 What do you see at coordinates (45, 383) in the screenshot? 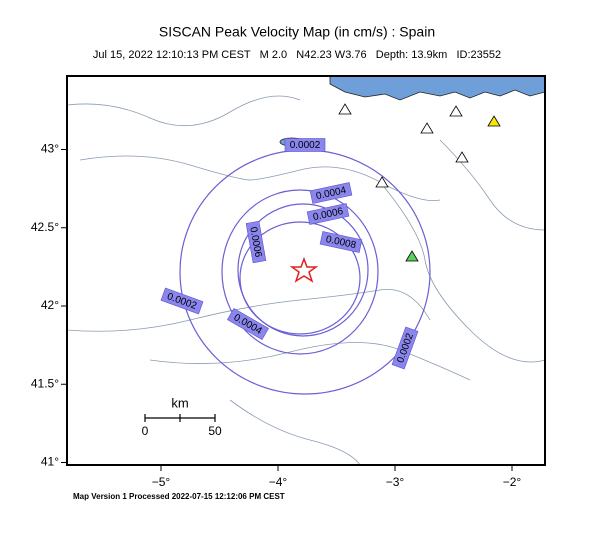
I see `y-tick-label: 41.5°` at bounding box center [45, 383].